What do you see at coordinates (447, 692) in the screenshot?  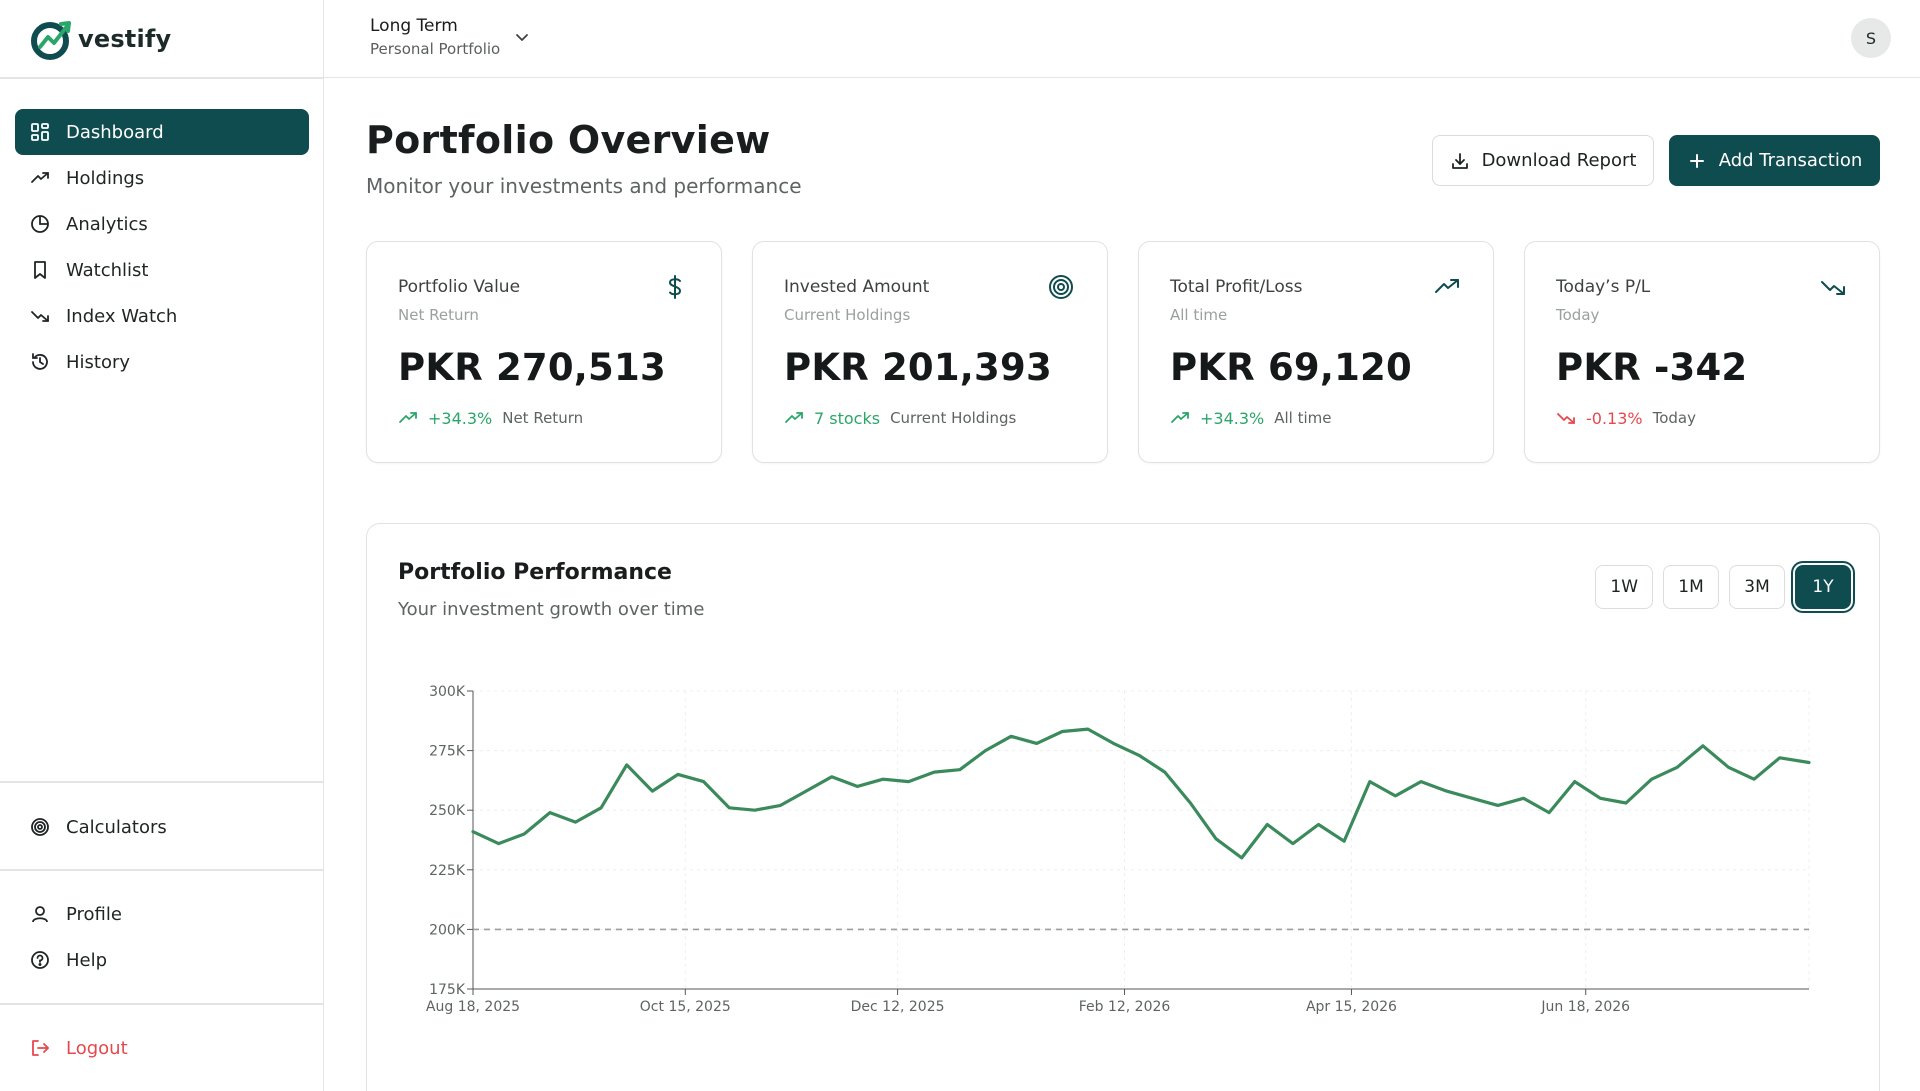 I see `y-tick-label: 300K` at bounding box center [447, 692].